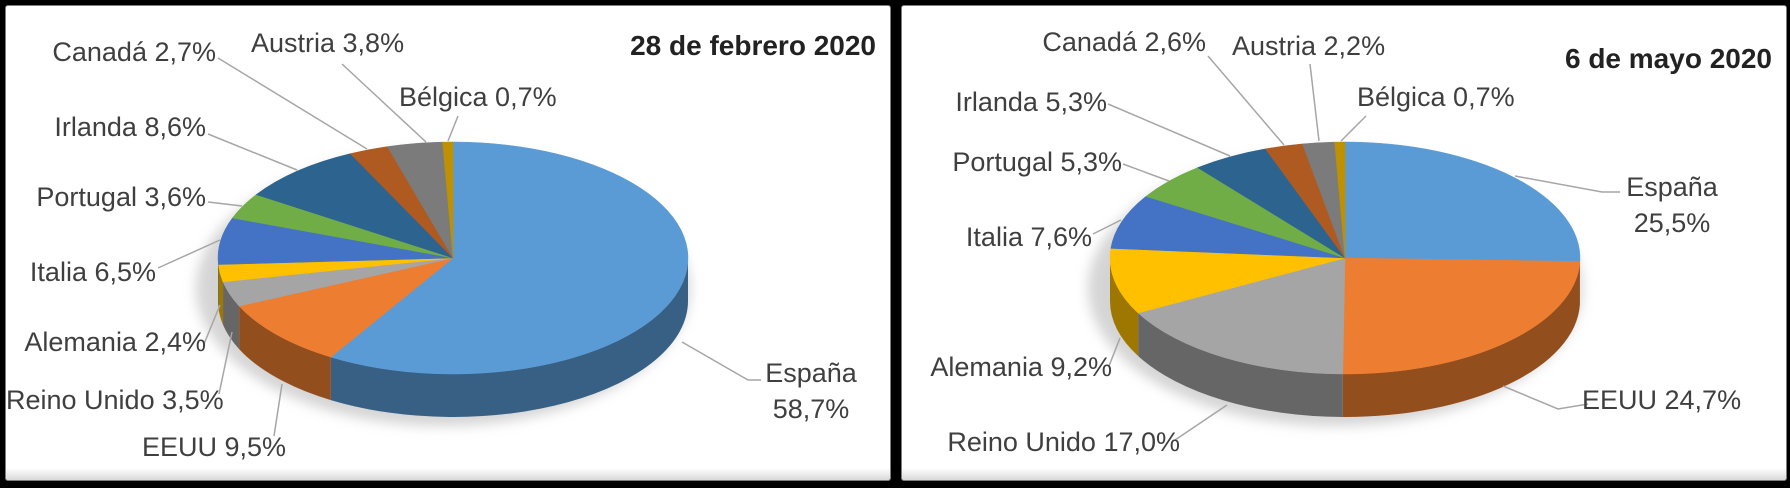  I want to click on chart-title-febrero: 28 de febrero 2020, so click(753, 45).